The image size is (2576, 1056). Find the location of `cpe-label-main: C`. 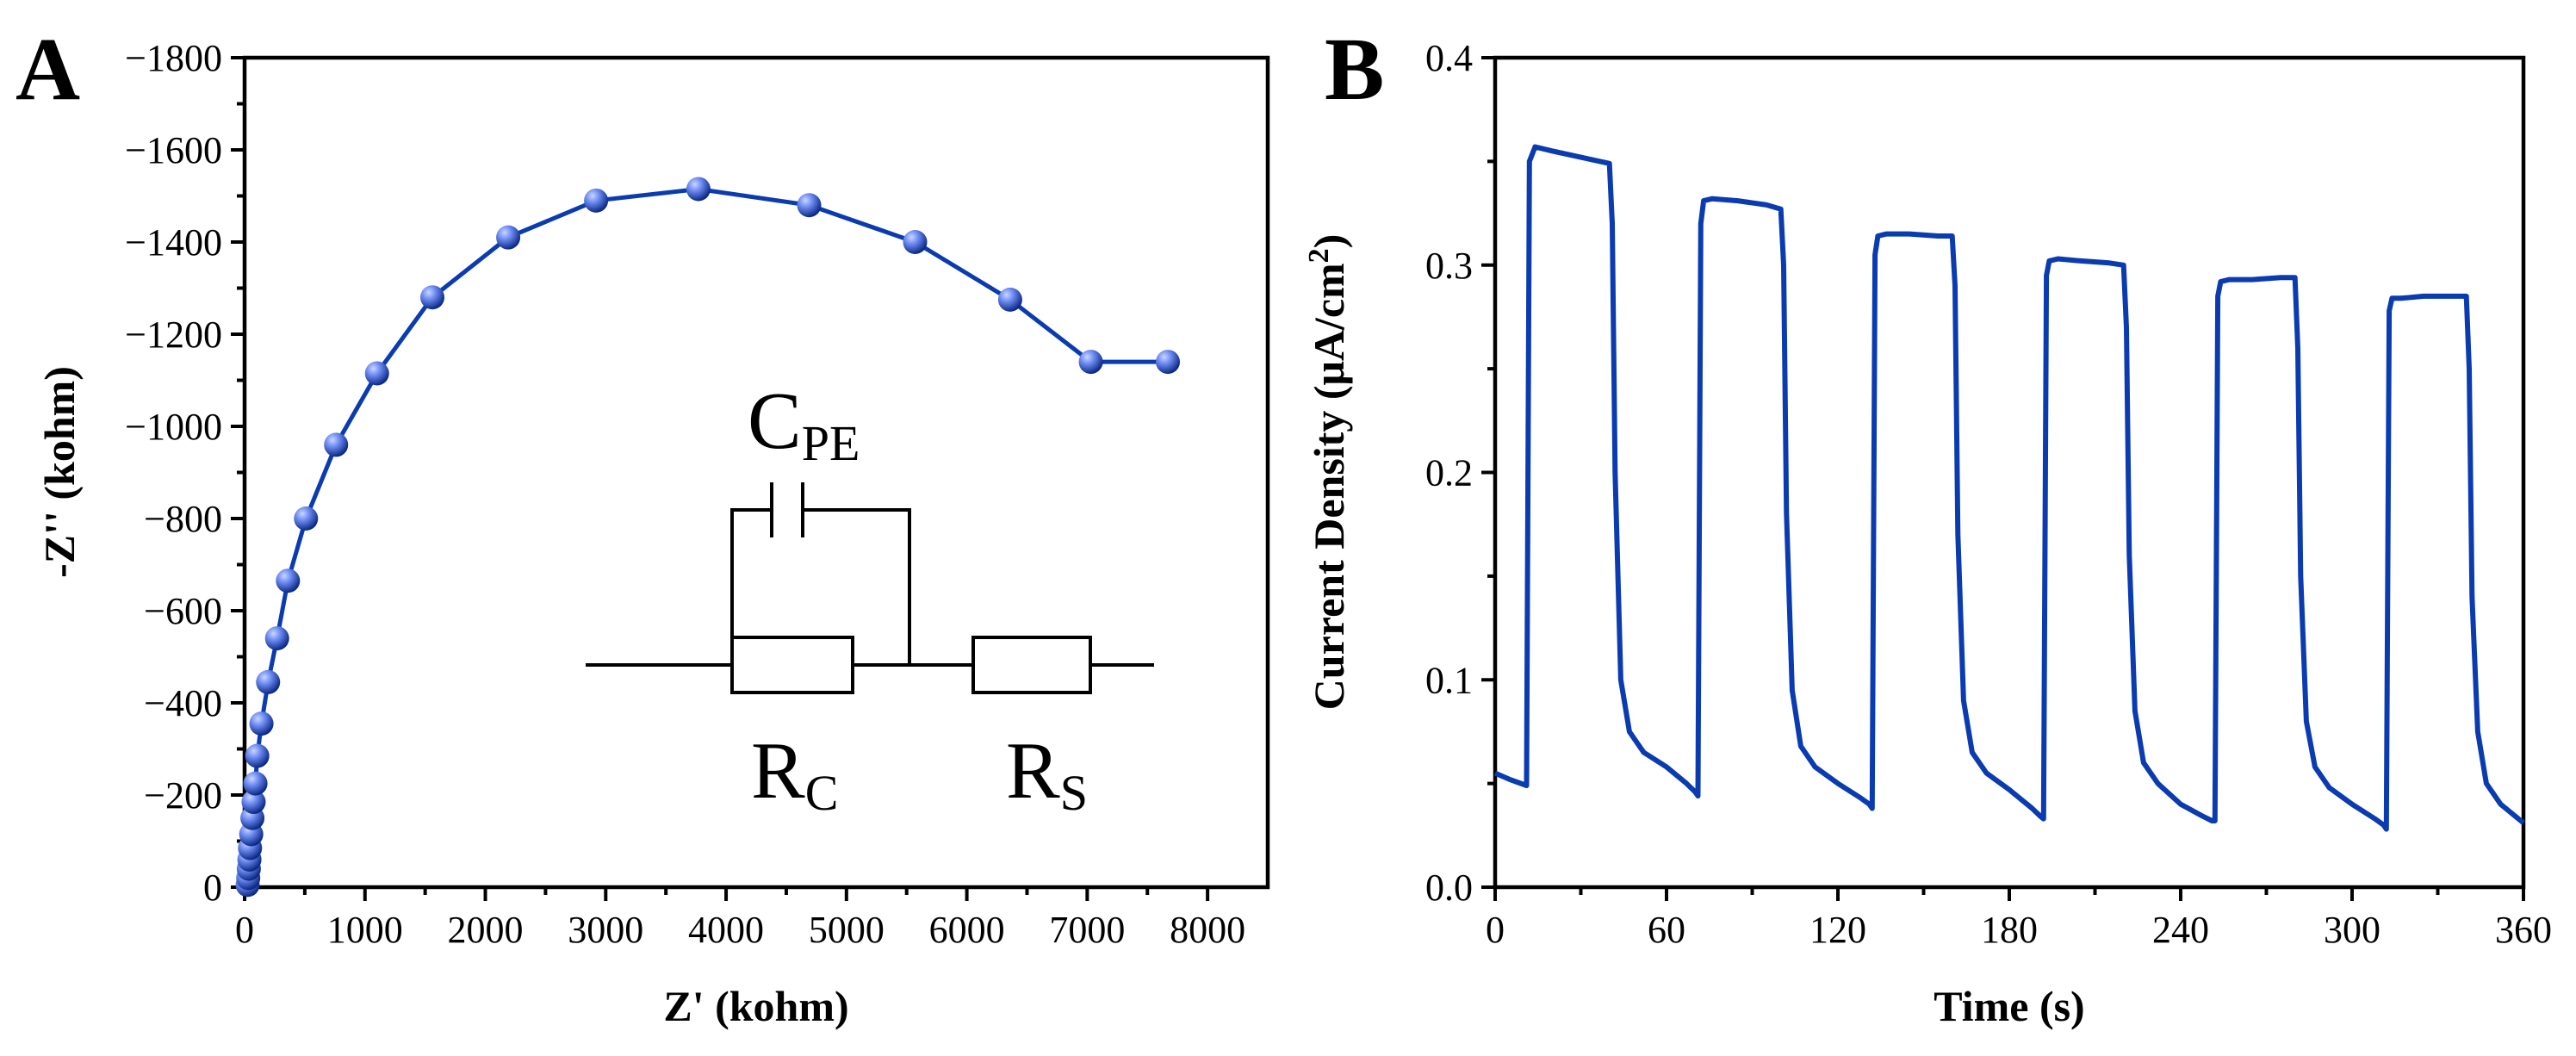

cpe-label-main: C is located at coordinates (775, 421).